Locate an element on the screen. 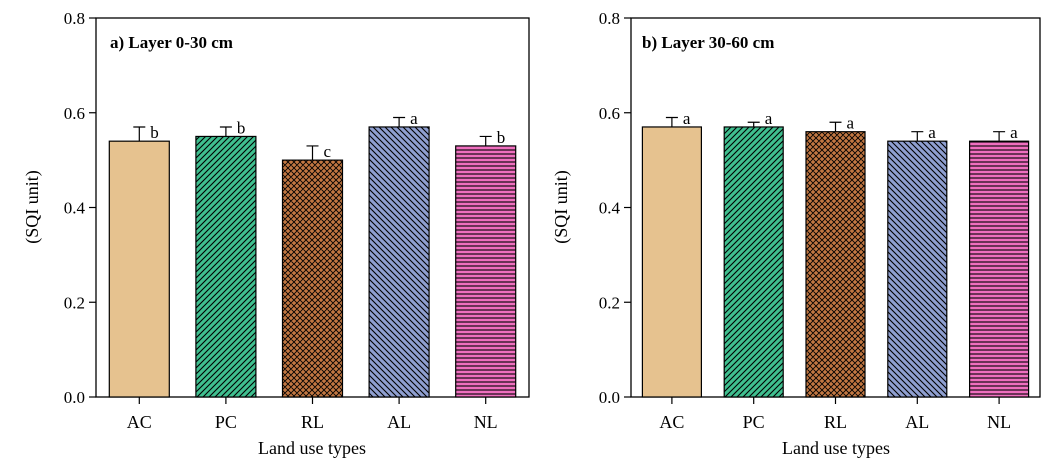 The height and width of the screenshot is (461, 1051). significance-letter: c is located at coordinates (328, 151).